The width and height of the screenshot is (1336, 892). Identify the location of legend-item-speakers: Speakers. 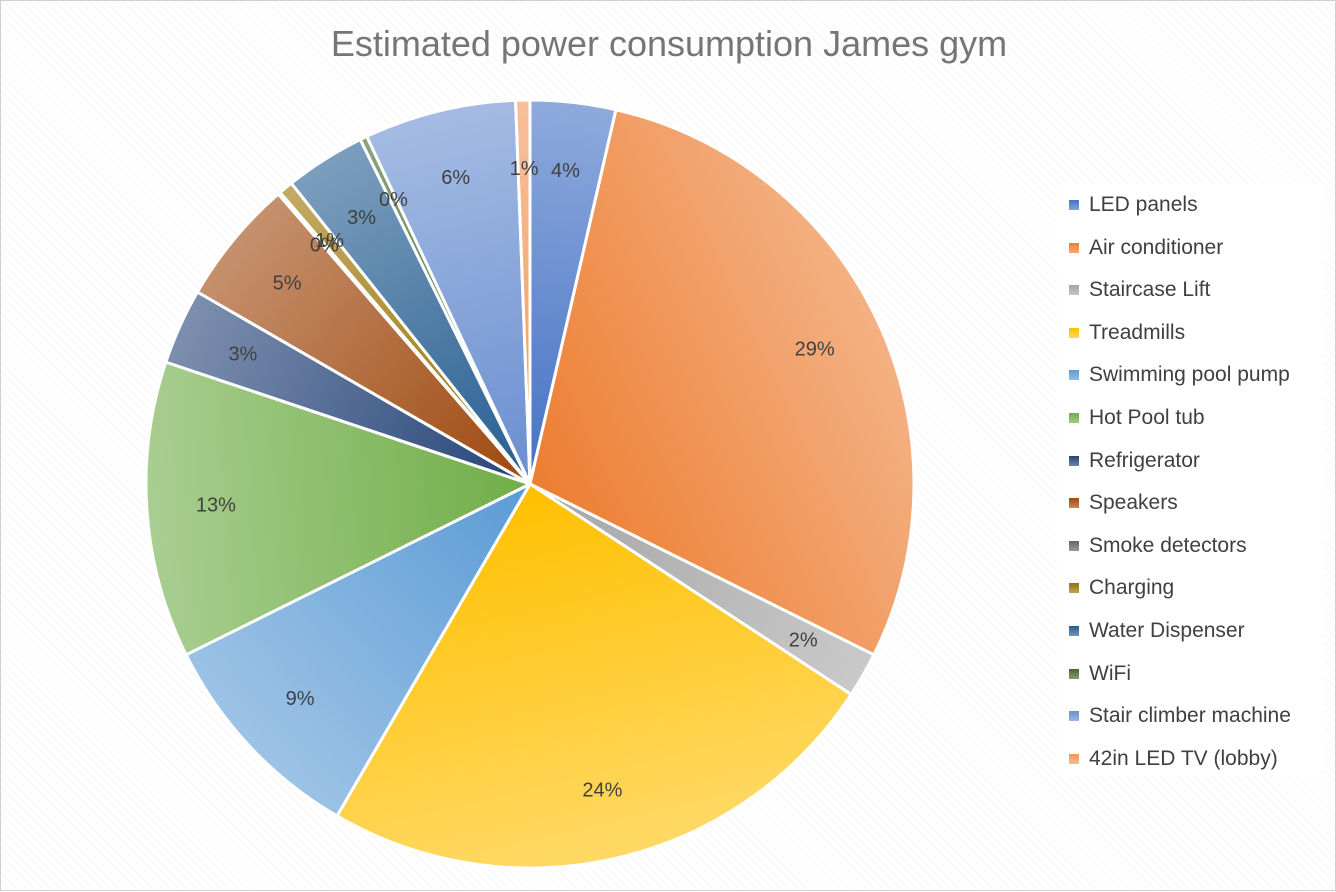
(1123, 503).